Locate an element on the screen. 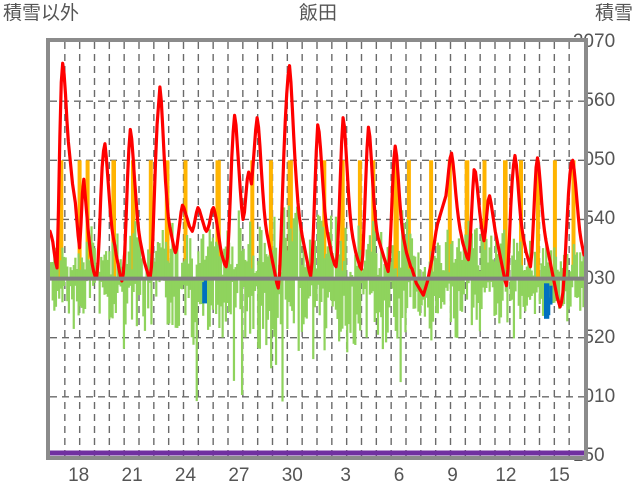 This screenshot has width=636, height=501. x-tick-3-5: 3 is located at coordinates (345, 475).